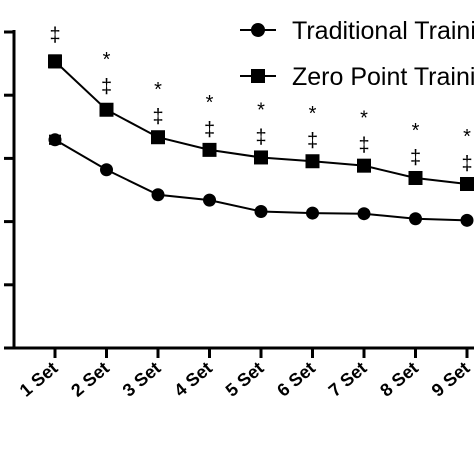 This screenshot has height=474, width=474. I want to click on x-tick-label: 5 Set, so click(245, 379).